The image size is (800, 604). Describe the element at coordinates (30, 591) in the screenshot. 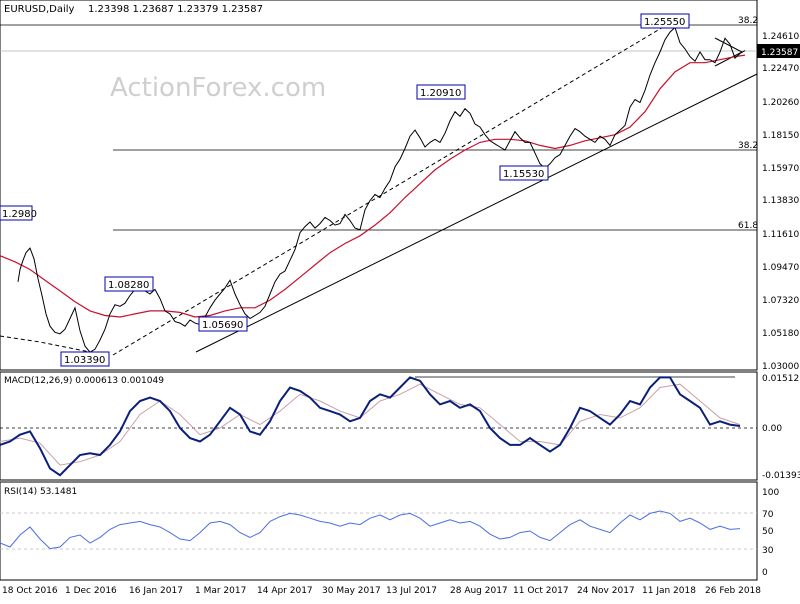

I see `date-tick: 18 Oct 2016` at that location.